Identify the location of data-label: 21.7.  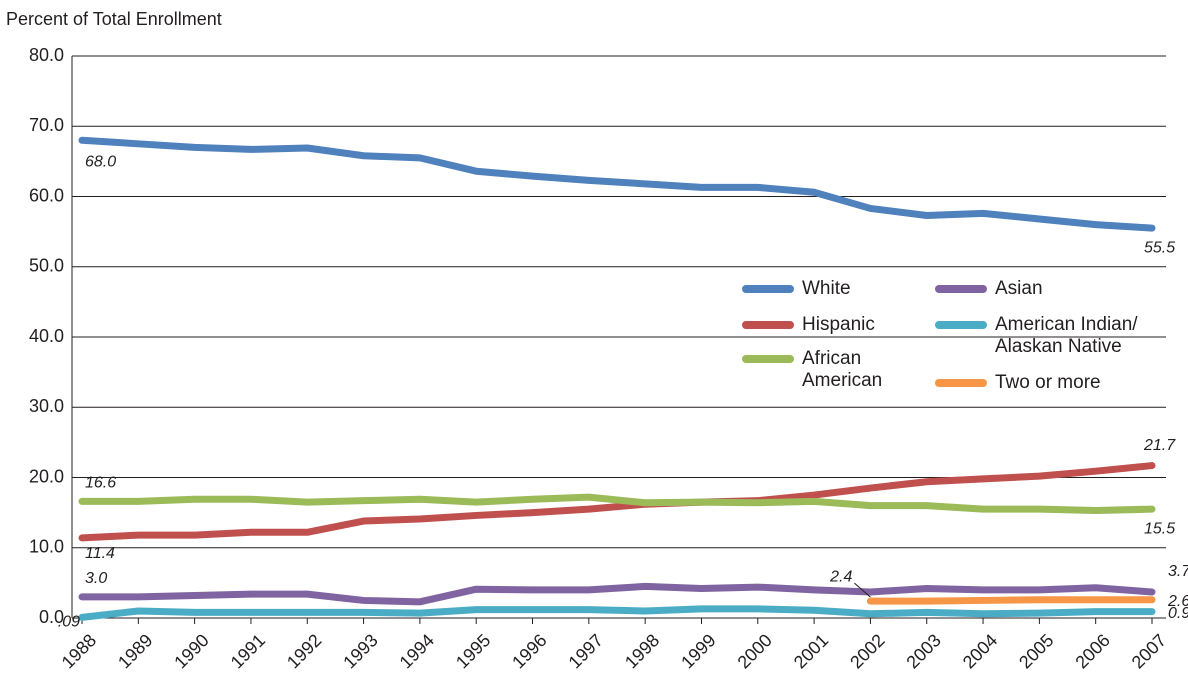
(1159, 445).